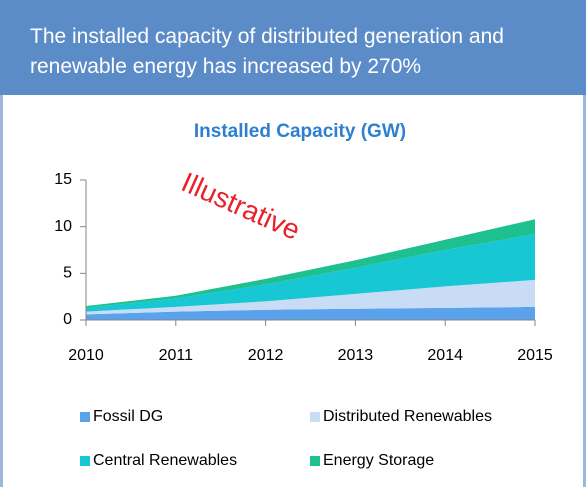 The height and width of the screenshot is (487, 586). I want to click on legend-label: Distributed Renewables, so click(407, 416).